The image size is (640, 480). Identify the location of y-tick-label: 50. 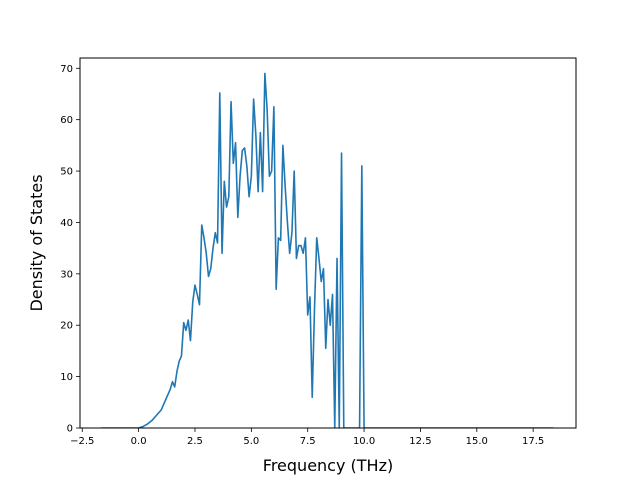
(66, 172).